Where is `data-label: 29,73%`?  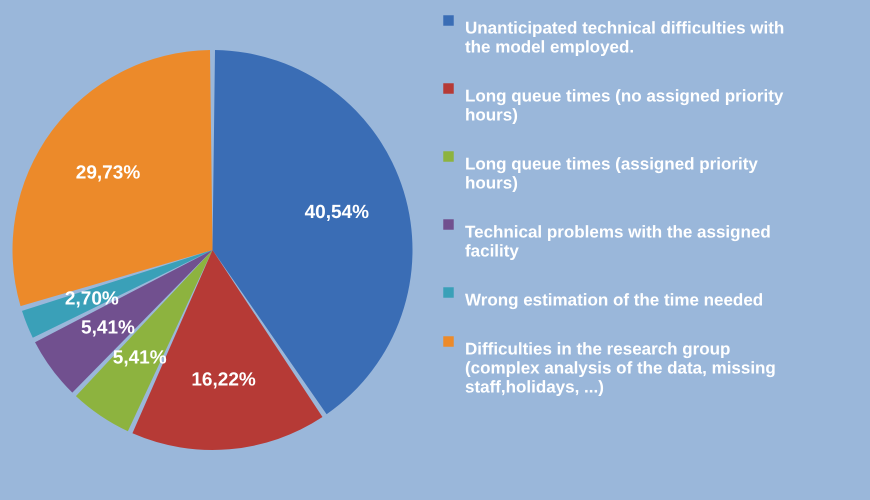 data-label: 29,73% is located at coordinates (108, 173).